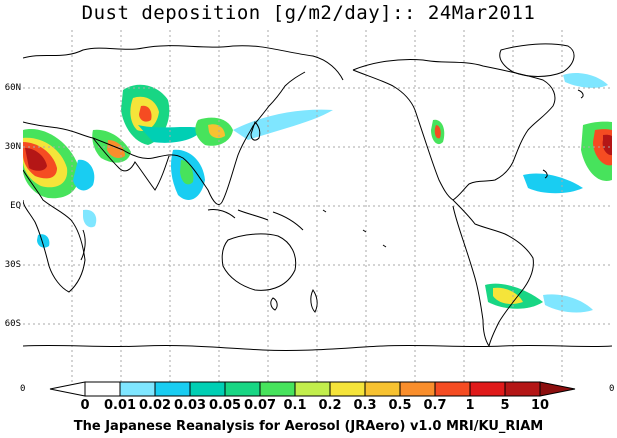 Image resolution: width=617 pixels, height=438 pixels. What do you see at coordinates (295, 405) in the screenshot?
I see `colorbar-tick-label: 0.1` at bounding box center [295, 405].